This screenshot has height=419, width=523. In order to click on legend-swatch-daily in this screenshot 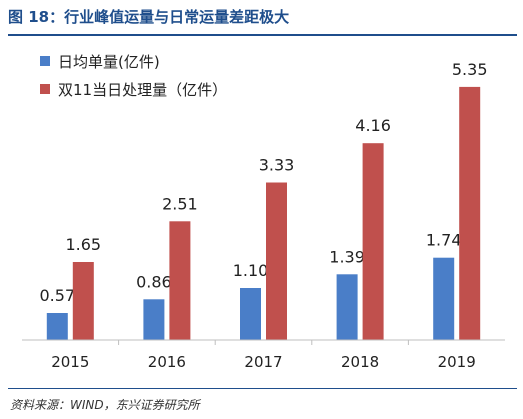, I will do `click(45, 61)`.